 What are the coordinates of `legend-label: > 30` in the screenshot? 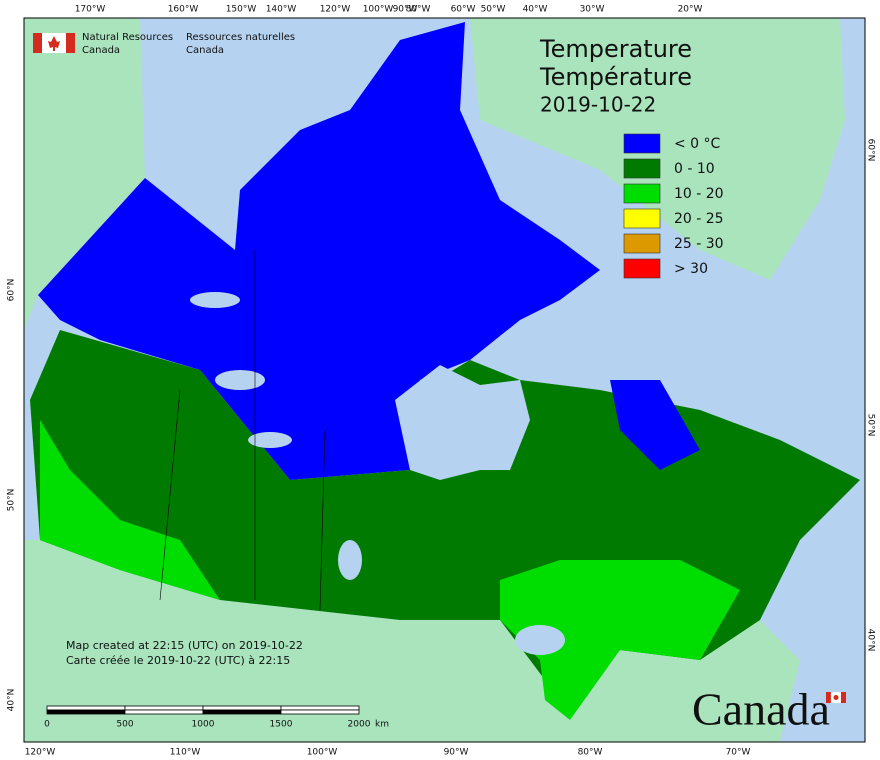 It's located at (691, 269).